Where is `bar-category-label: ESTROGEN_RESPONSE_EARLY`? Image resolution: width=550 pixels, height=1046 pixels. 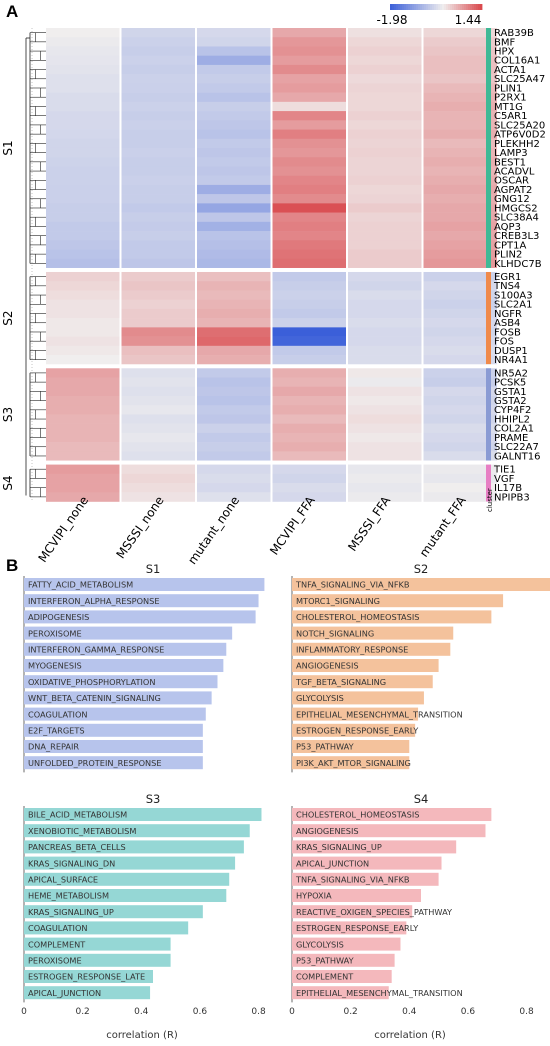 bar-category-label: ESTROGEN_RESPONSE_EARLY is located at coordinates (357, 928).